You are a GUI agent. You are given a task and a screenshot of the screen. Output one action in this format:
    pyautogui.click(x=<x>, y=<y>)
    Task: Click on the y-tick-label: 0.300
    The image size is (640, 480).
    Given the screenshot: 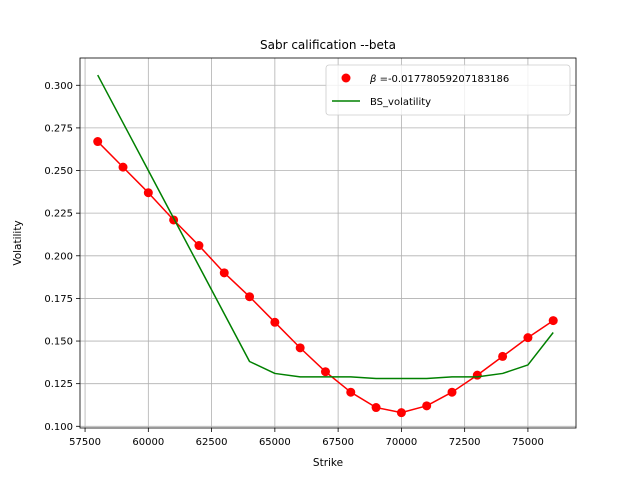 What is the action you would take?
    pyautogui.click(x=58, y=86)
    